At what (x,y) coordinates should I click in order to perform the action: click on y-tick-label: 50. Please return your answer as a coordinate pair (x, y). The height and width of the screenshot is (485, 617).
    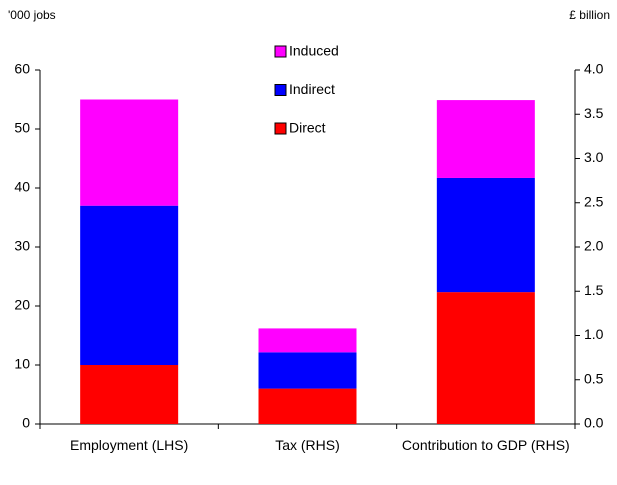
    Looking at the image, I should click on (22, 128).